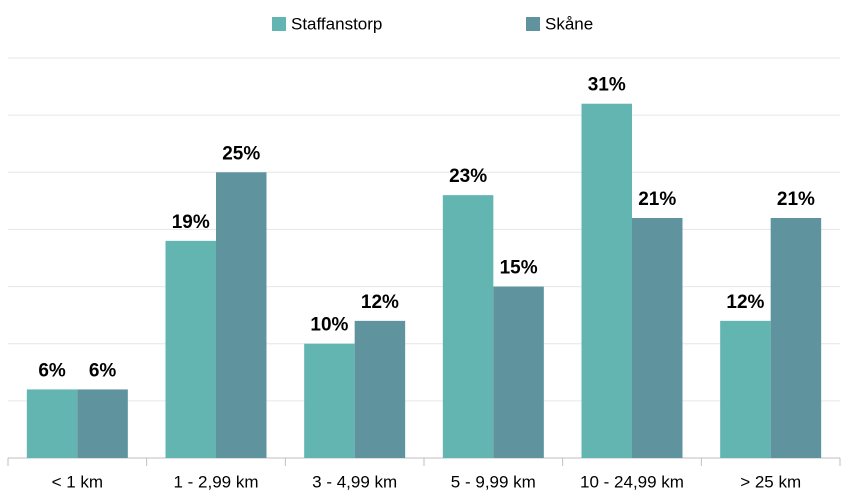 Image resolution: width=848 pixels, height=494 pixels. I want to click on value-label: 25%, so click(241, 153).